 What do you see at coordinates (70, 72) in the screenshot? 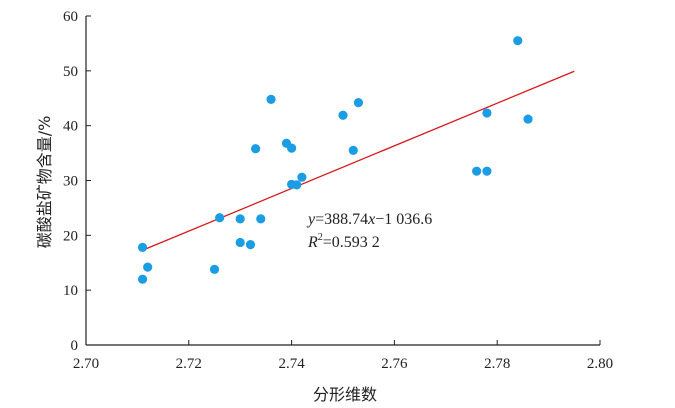
I see `y-tick-label: 50` at bounding box center [70, 72].